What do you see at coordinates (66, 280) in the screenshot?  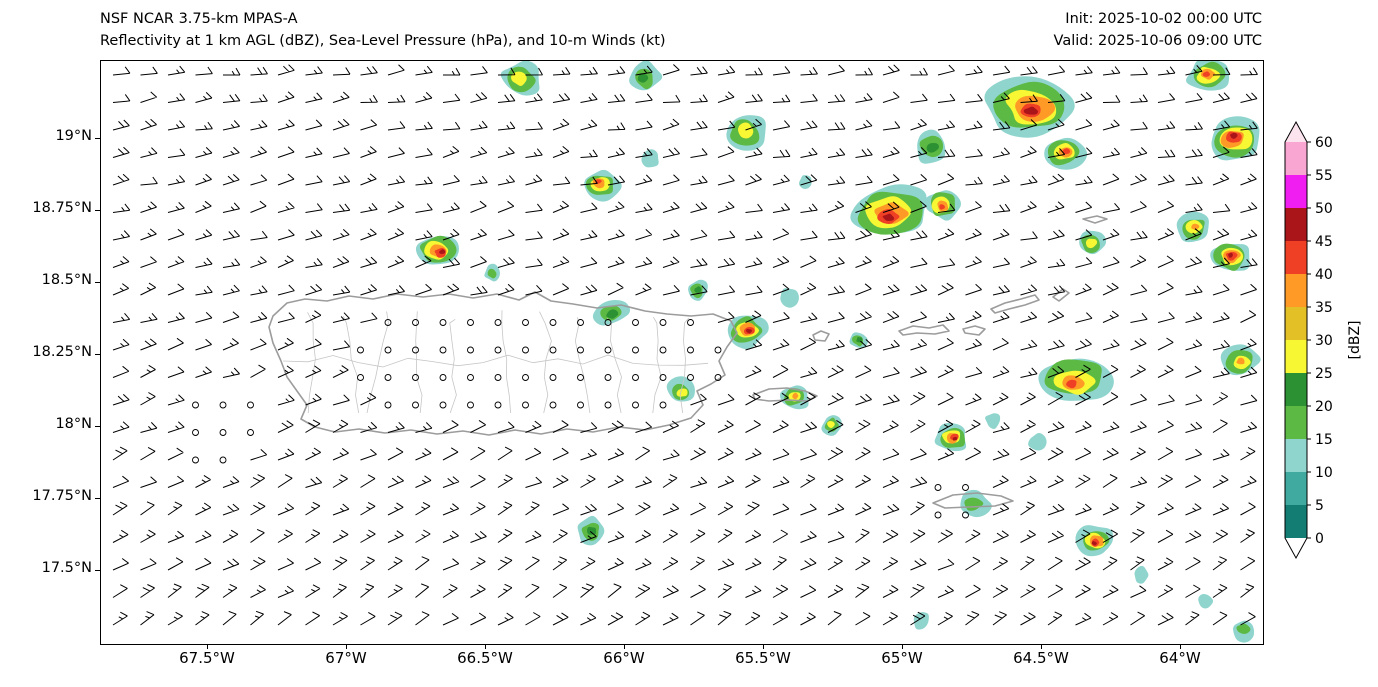 I see `lat-tick-label: 18.5°N` at bounding box center [66, 280].